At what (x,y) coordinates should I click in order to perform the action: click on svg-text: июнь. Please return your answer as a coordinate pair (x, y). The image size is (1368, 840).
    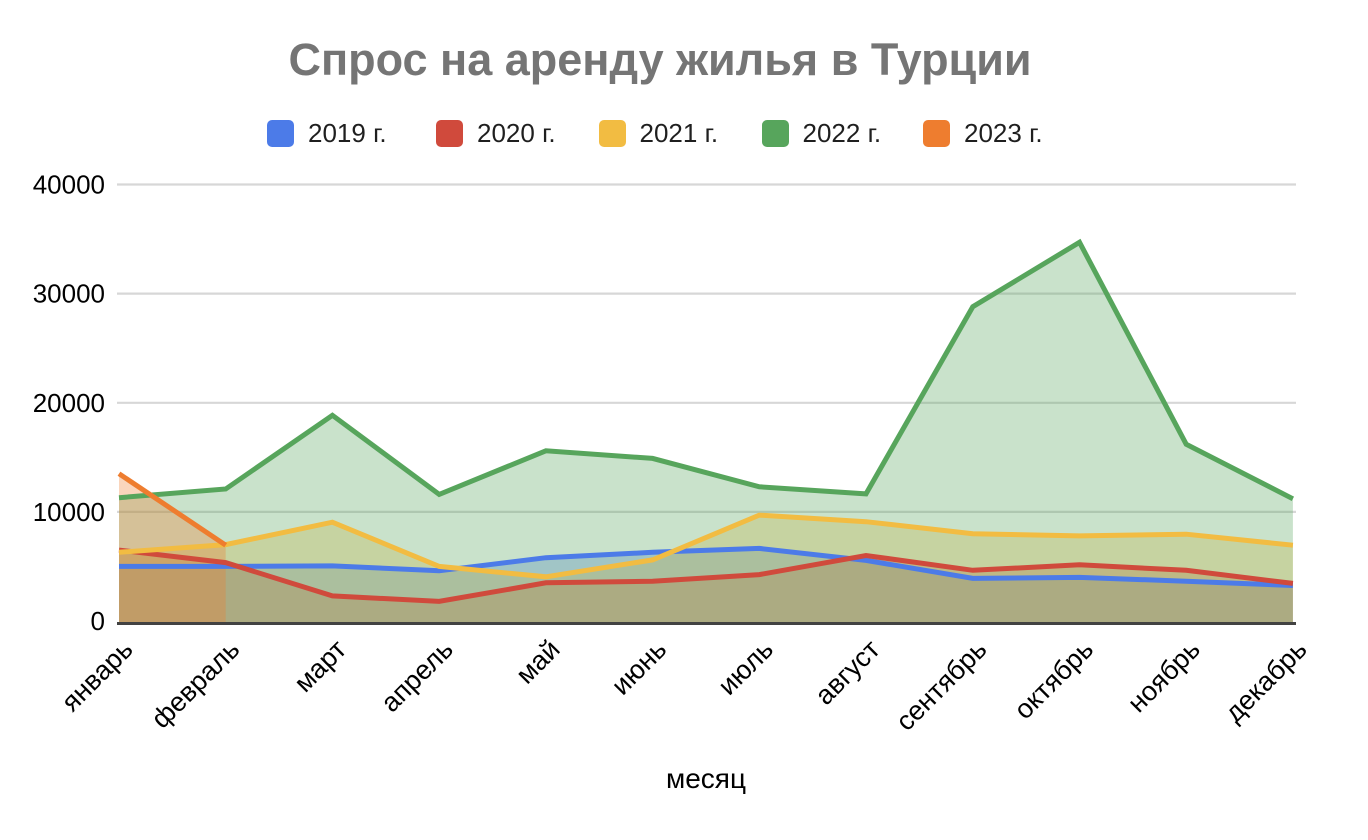
    Looking at the image, I should click on (639, 667).